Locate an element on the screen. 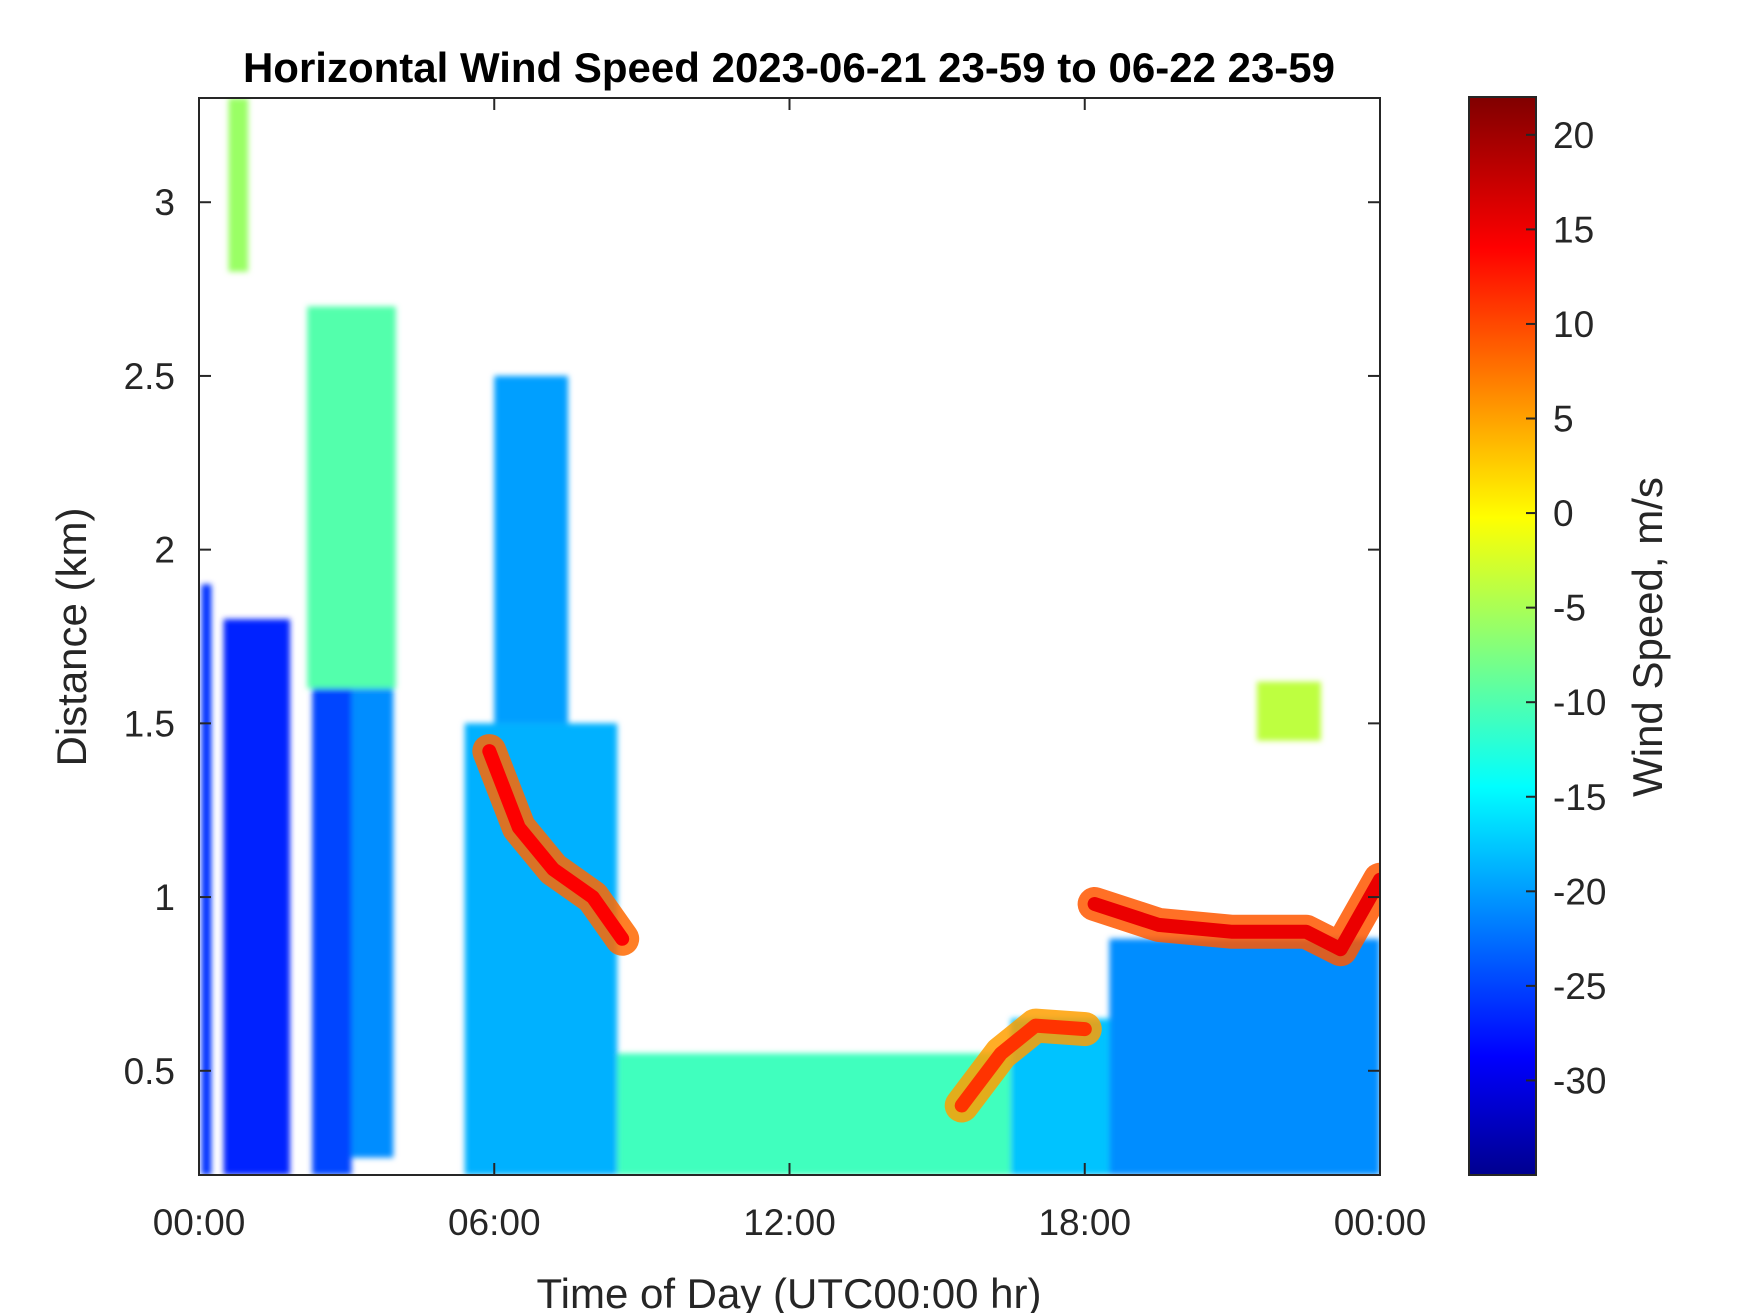 The image size is (1750, 1313). heatmap-jet-morning-jet is located at coordinates (556, 845).